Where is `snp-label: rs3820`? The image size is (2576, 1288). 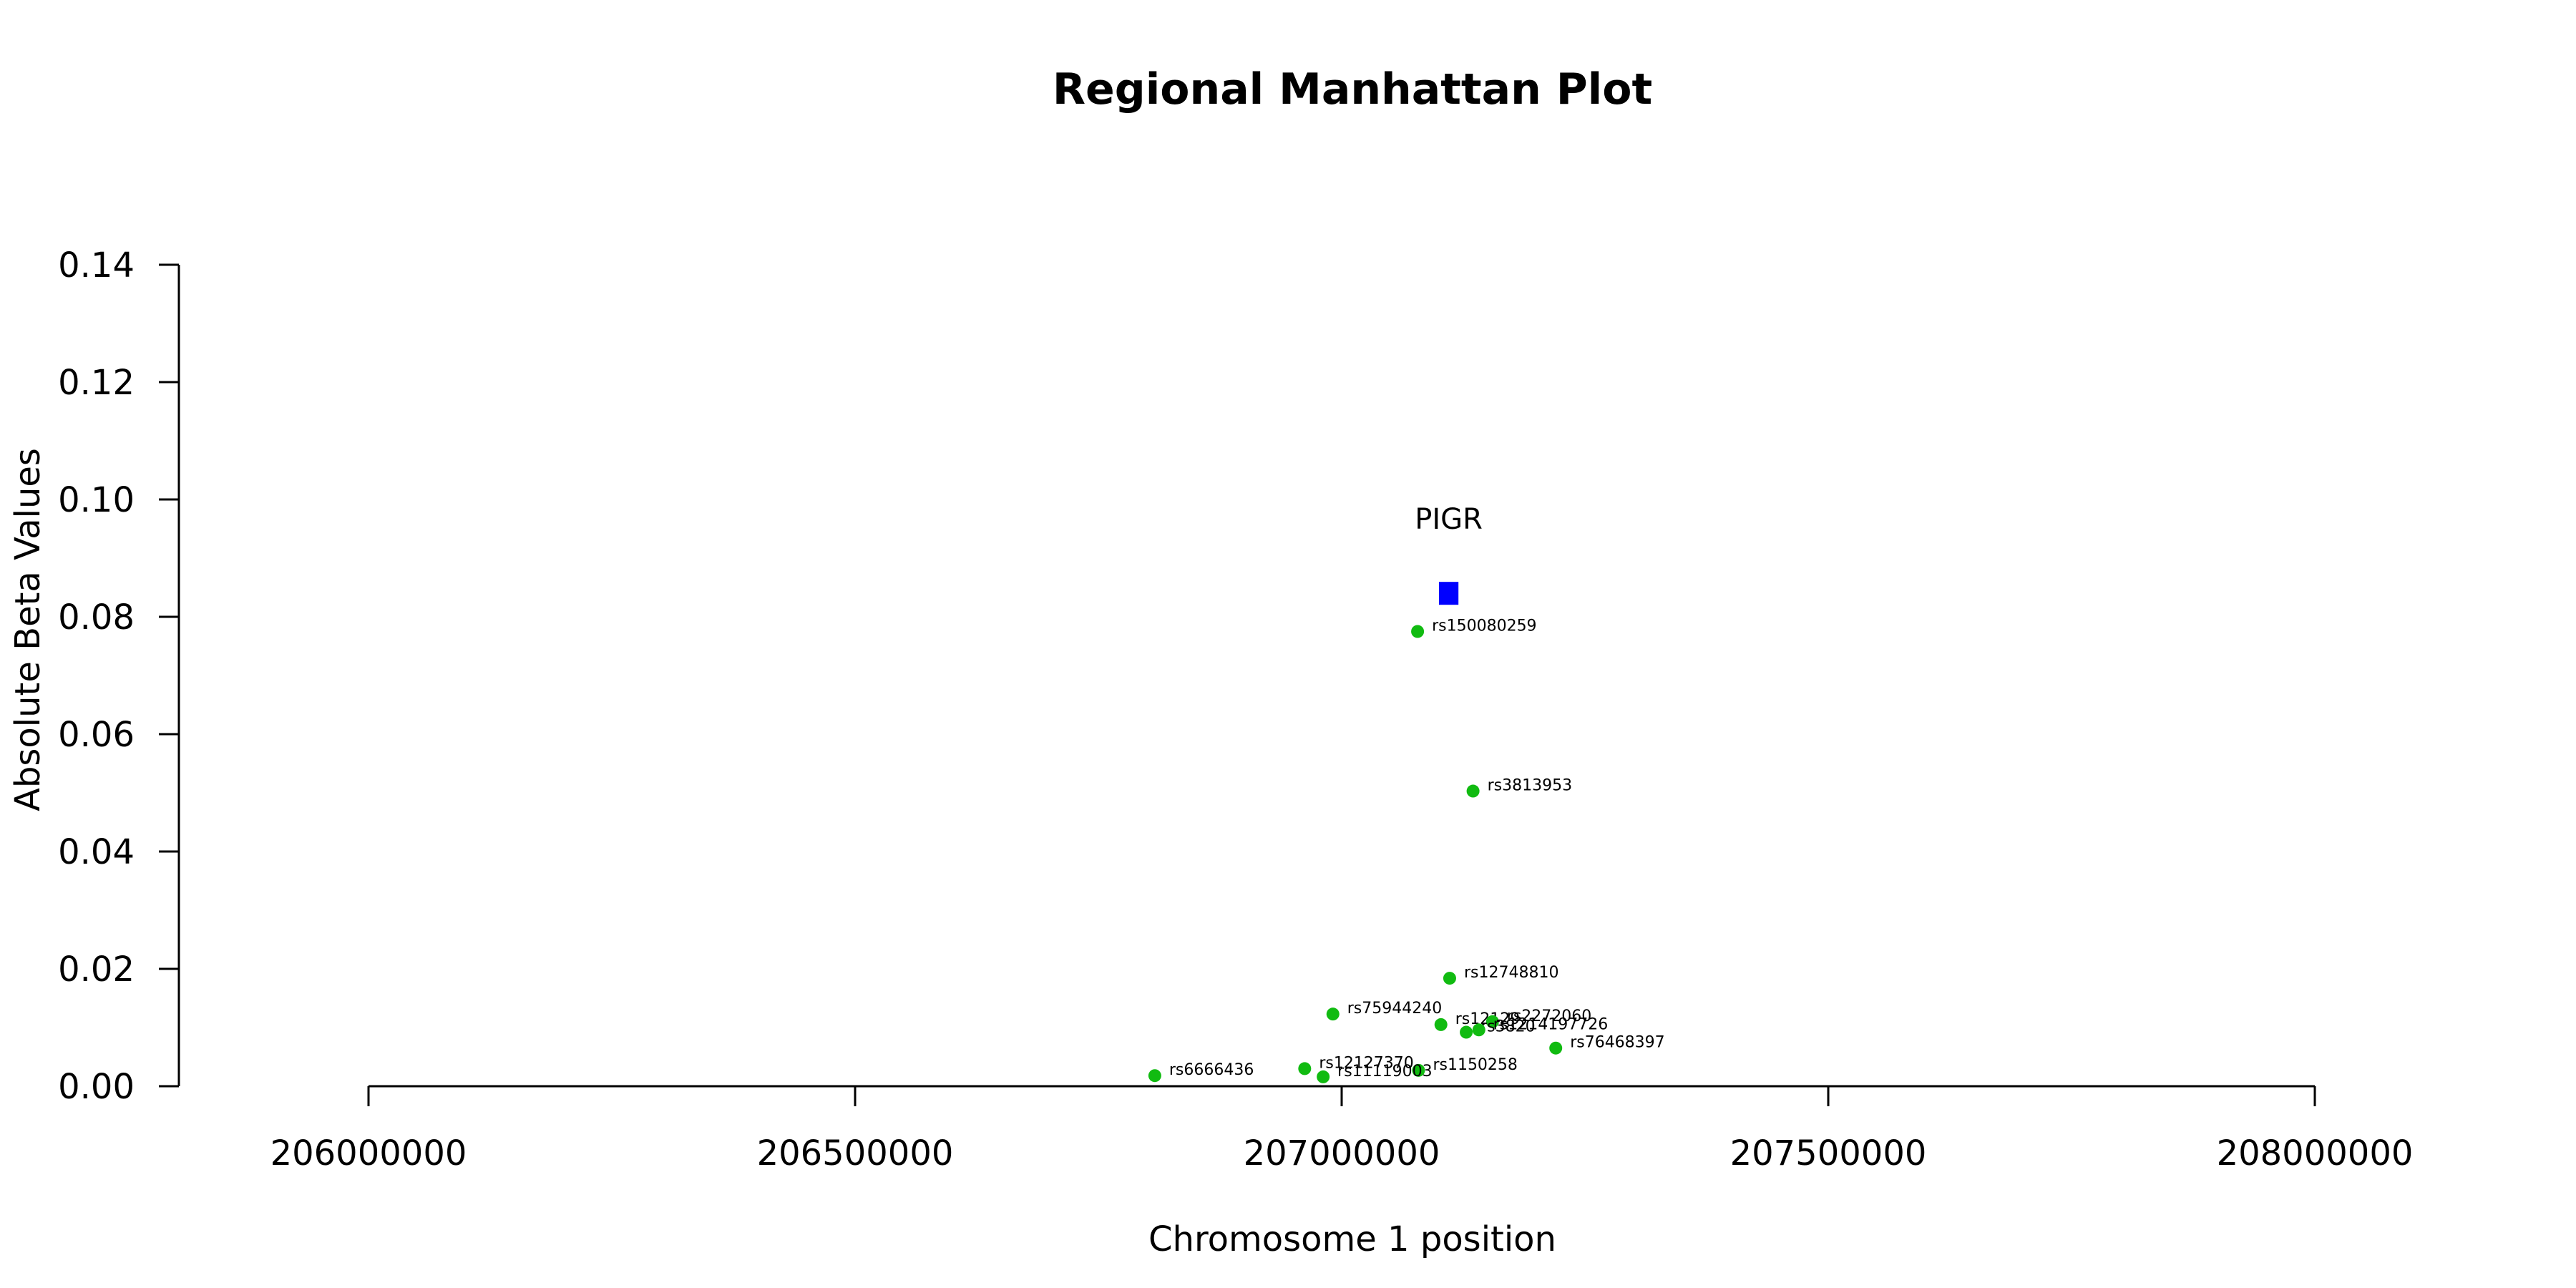 snp-label: rs3820 is located at coordinates (1508, 1027).